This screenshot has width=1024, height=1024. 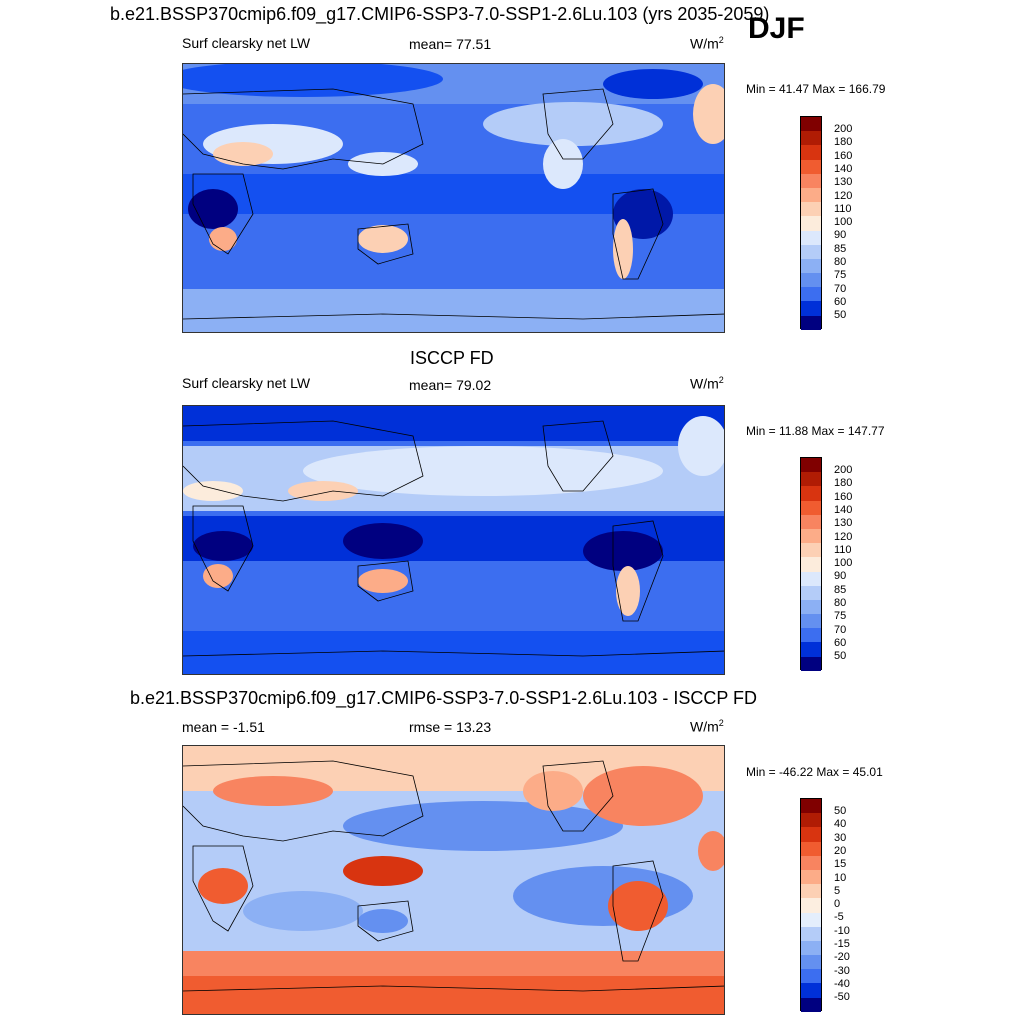 I want to click on panel2-colorbar, so click(x=811, y=564).